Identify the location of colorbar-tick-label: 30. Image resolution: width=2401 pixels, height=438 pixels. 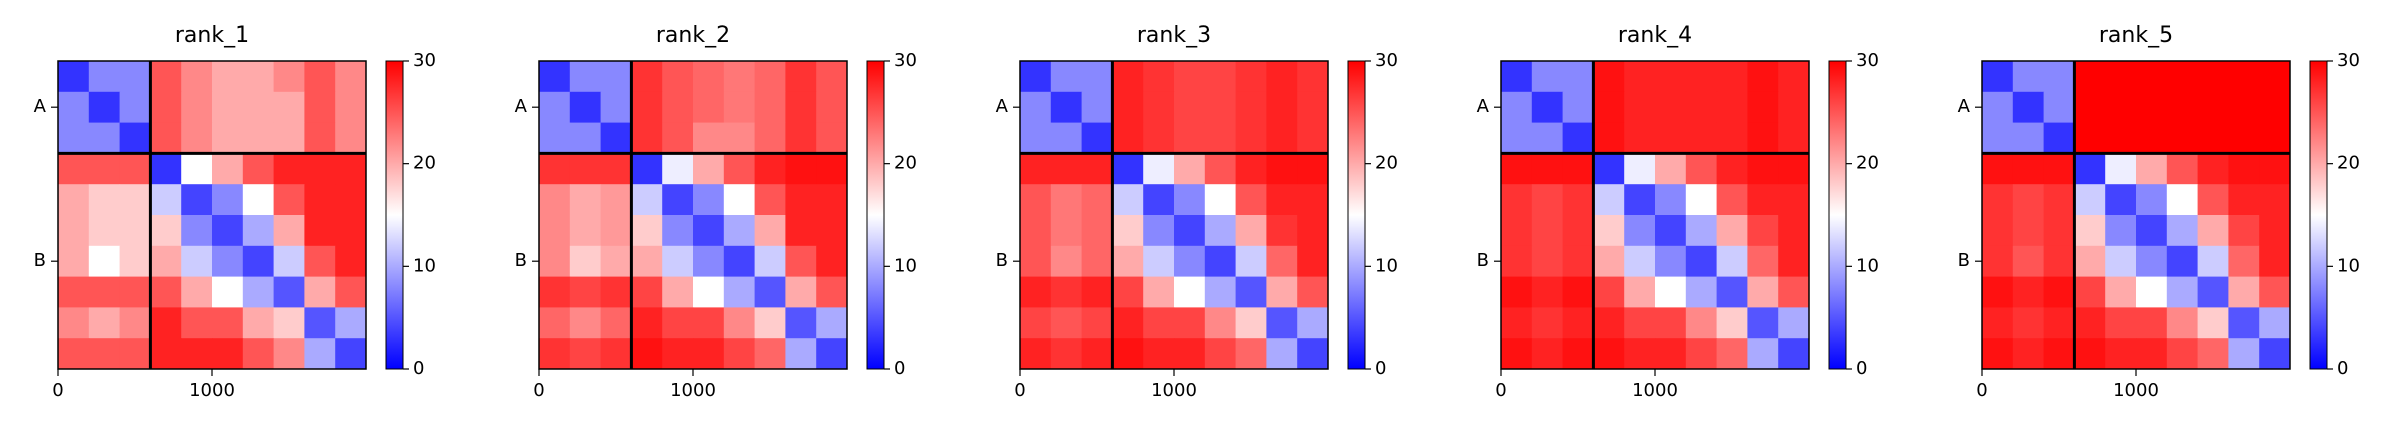
(1386, 60).